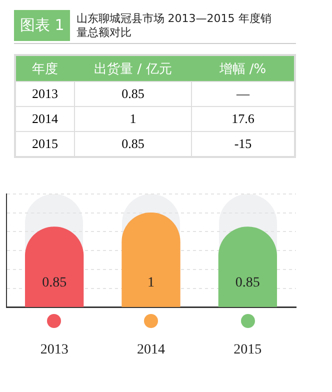 Image resolution: width=332 pixels, height=392 pixels. What do you see at coordinates (248, 350) in the screenshot?
I see `x-tick-label: 2015` at bounding box center [248, 350].